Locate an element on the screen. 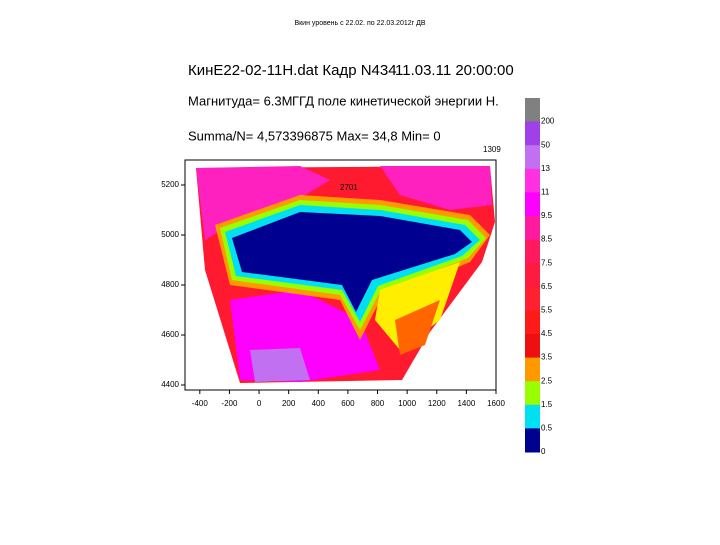 This screenshot has height=545, width=720. colorbar-label: 2.5 is located at coordinates (547, 380).